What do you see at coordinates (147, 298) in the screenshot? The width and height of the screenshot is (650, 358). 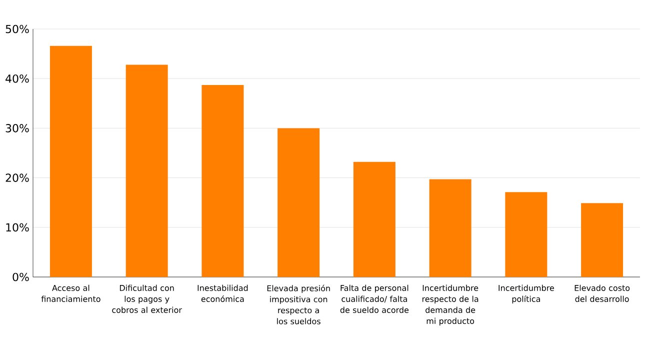 I see `x-tick-label: Dificultad con los pagos y cobros al exterior` at bounding box center [147, 298].